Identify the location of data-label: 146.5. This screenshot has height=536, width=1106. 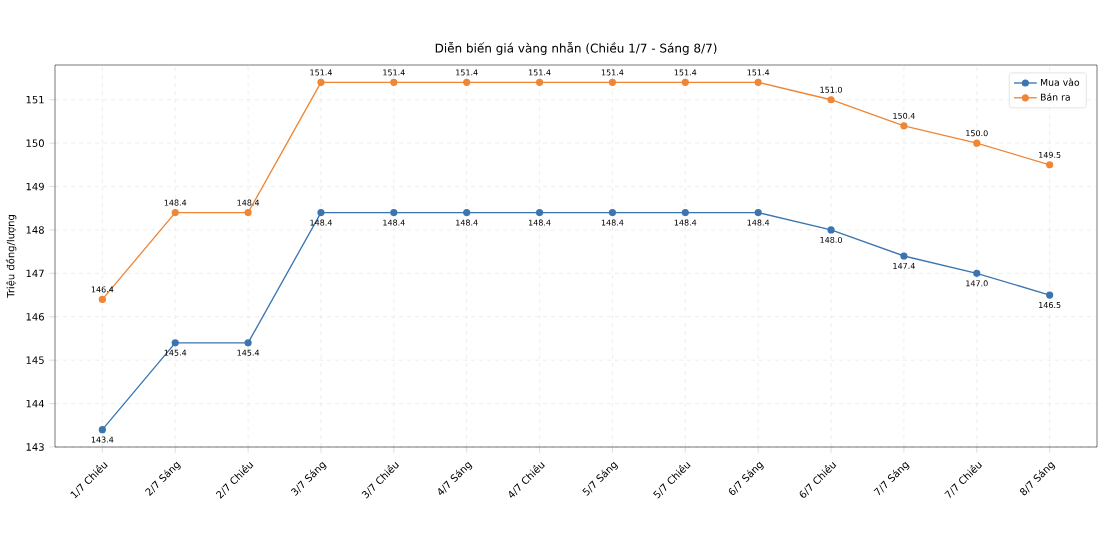
(1050, 305).